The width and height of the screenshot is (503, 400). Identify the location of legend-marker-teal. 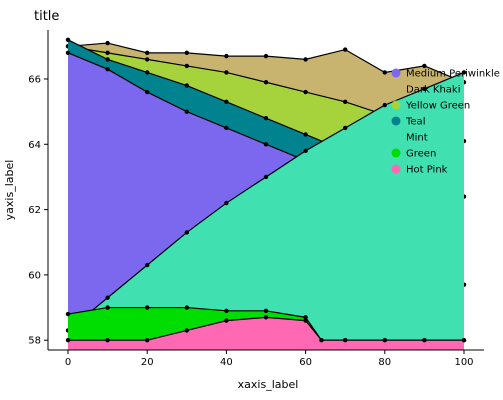
(396, 121).